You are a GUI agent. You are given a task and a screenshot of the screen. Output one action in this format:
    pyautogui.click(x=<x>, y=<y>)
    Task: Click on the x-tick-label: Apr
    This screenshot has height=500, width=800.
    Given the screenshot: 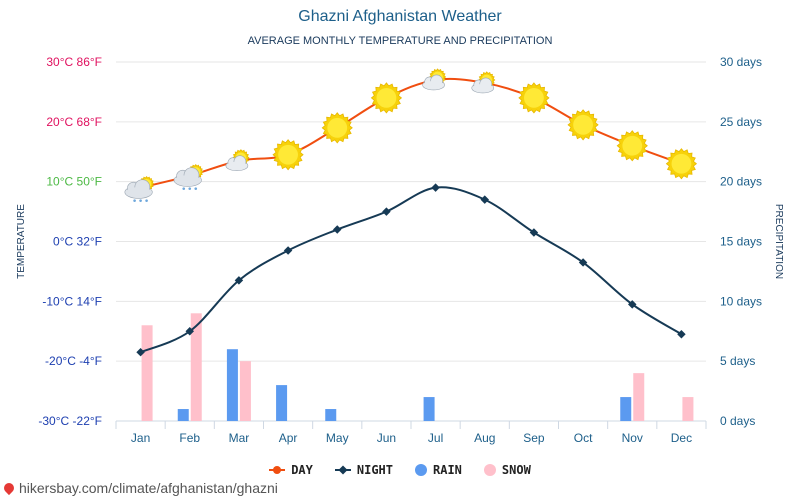 What is the action you would take?
    pyautogui.click(x=288, y=438)
    